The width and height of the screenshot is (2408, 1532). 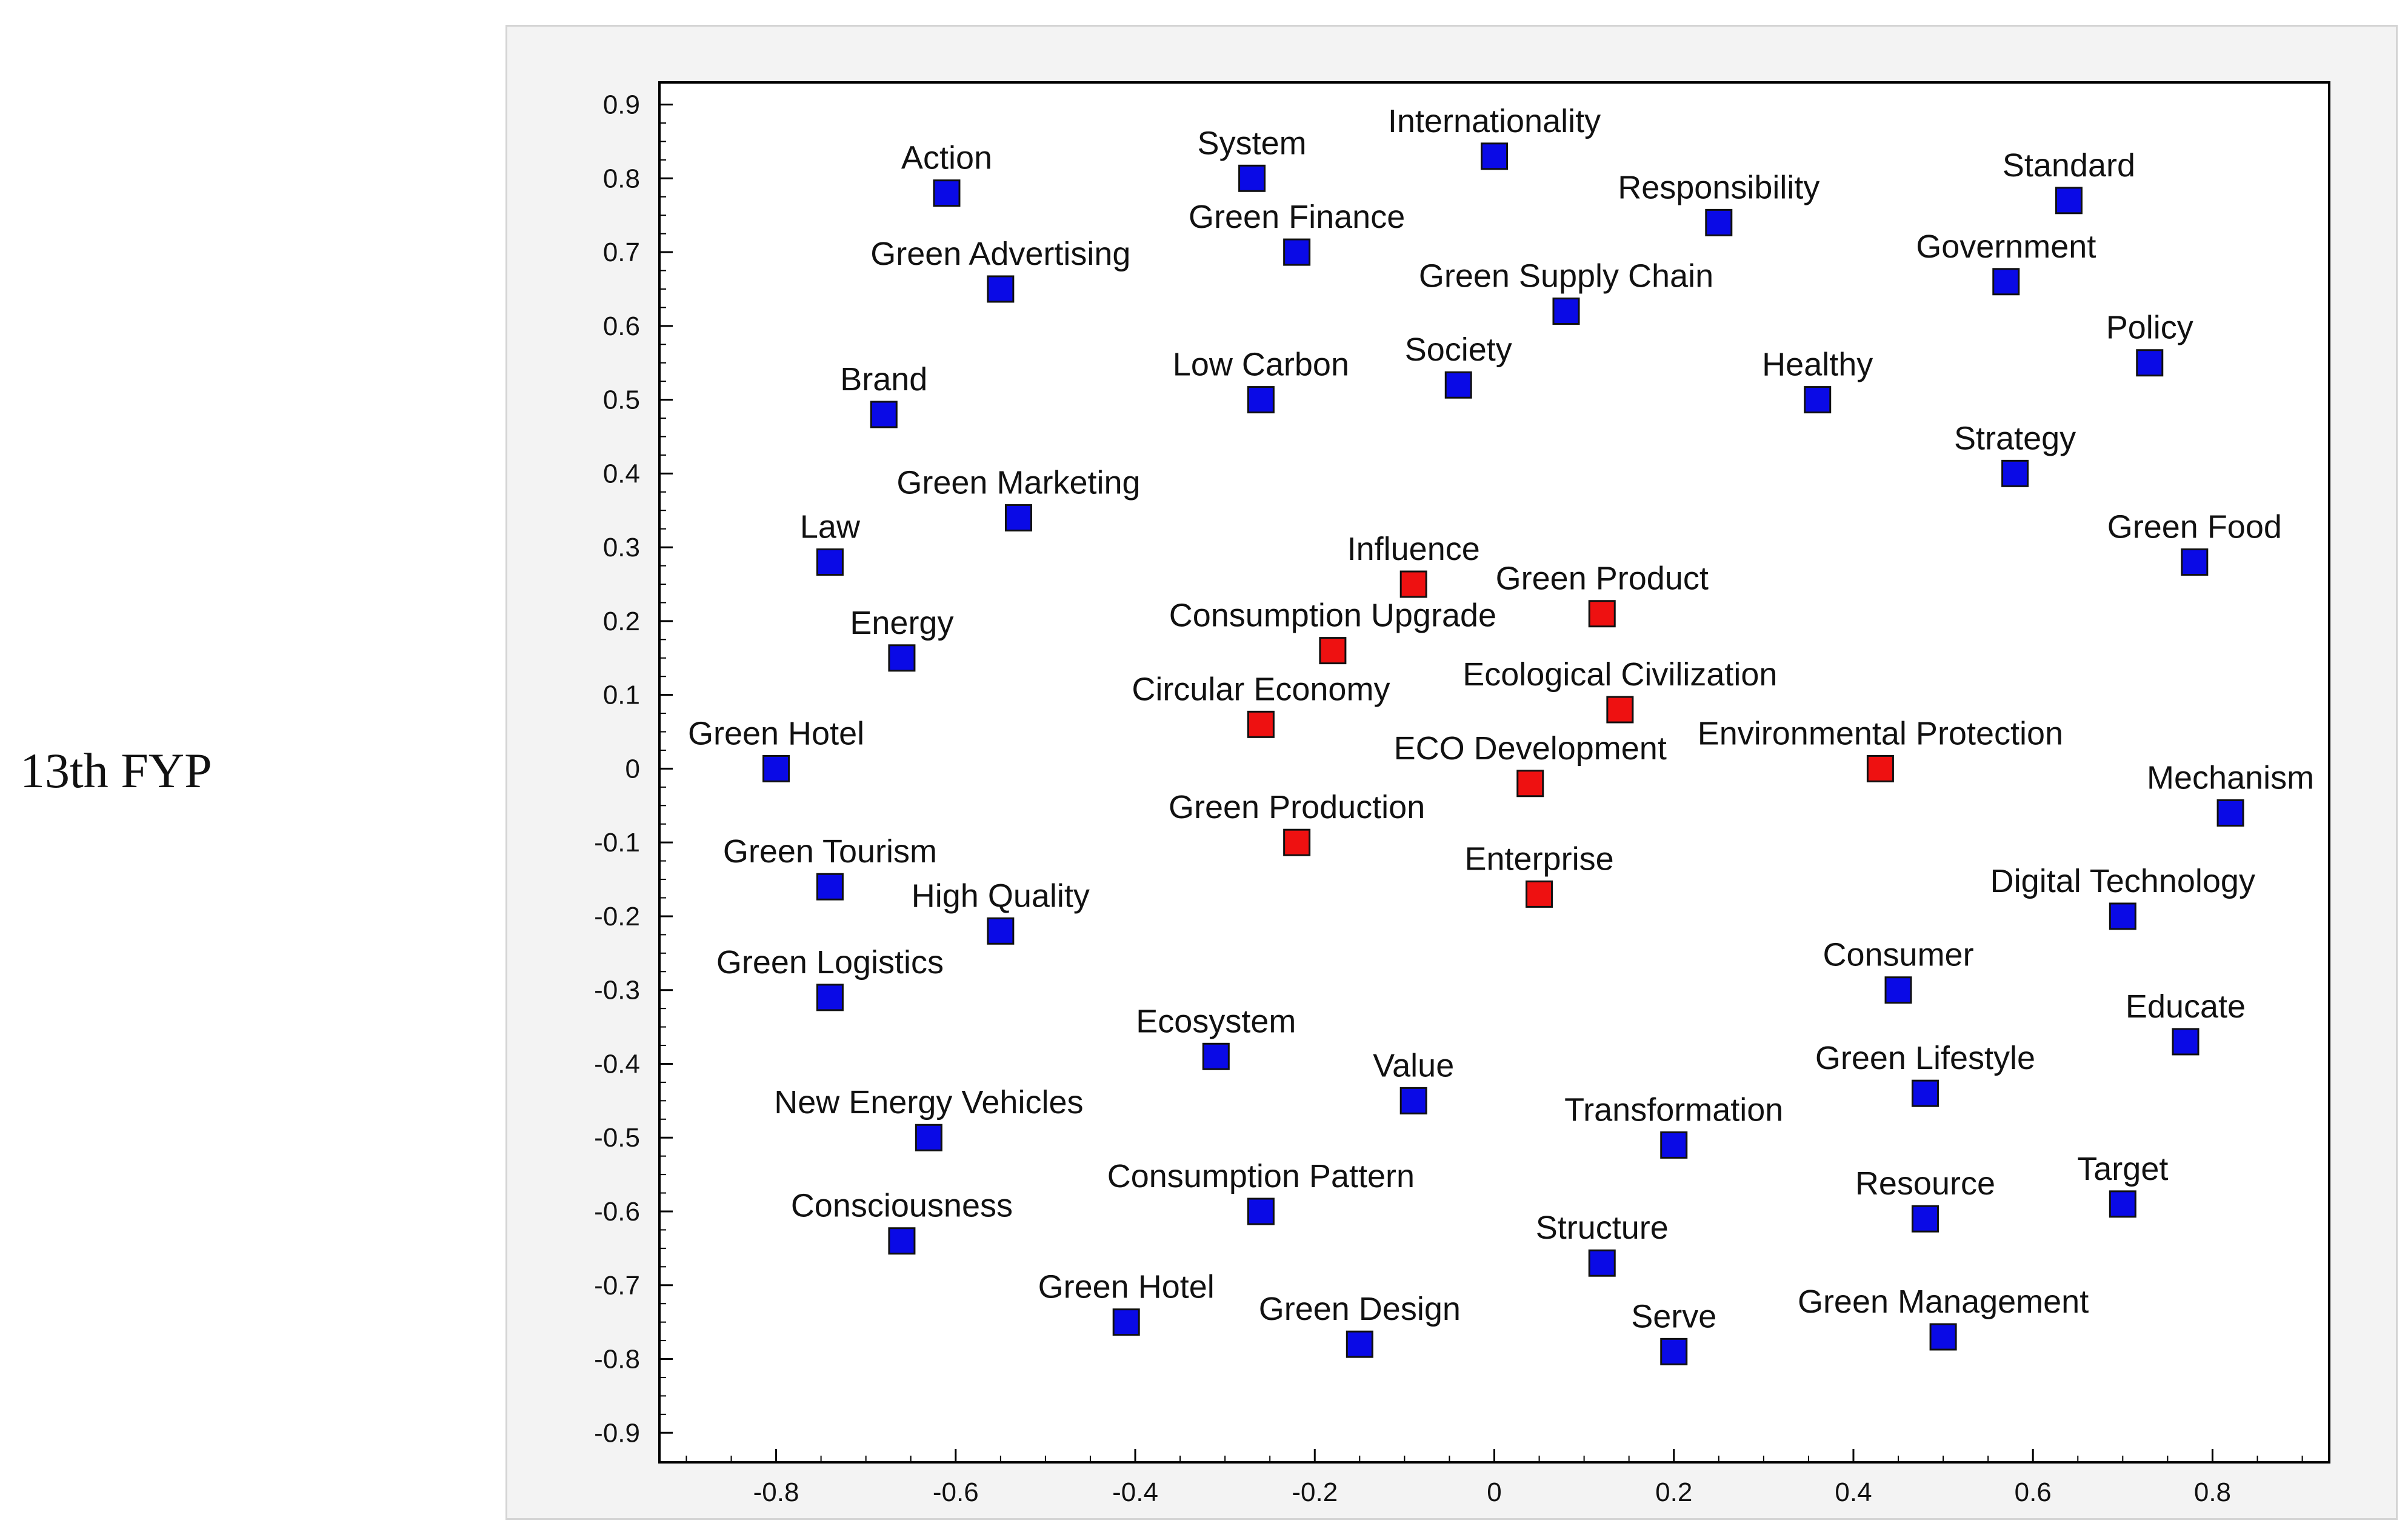 What do you see at coordinates (1925, 1183) in the screenshot?
I see `point-label: Resource` at bounding box center [1925, 1183].